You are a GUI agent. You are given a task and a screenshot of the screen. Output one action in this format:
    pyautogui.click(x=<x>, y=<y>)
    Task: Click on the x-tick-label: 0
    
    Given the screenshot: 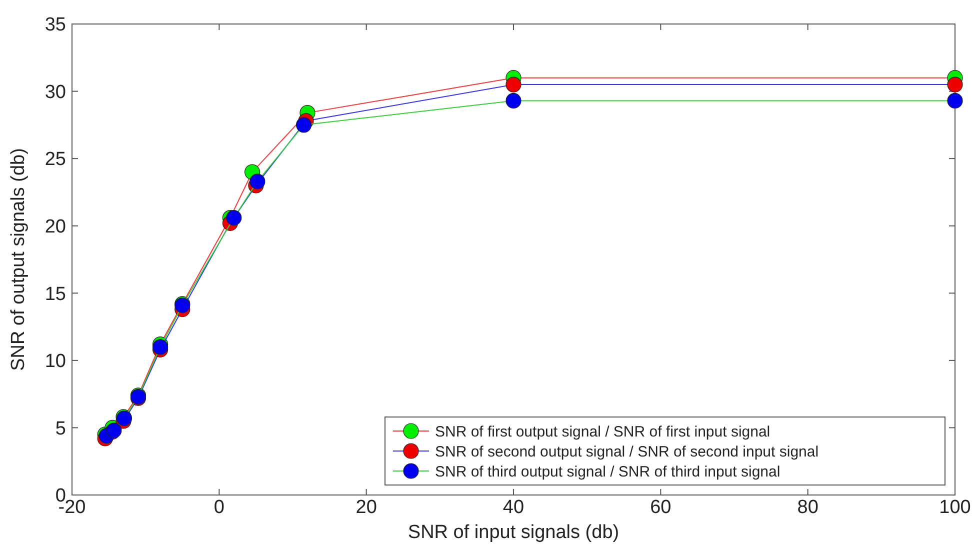 What is the action you would take?
    pyautogui.click(x=219, y=507)
    